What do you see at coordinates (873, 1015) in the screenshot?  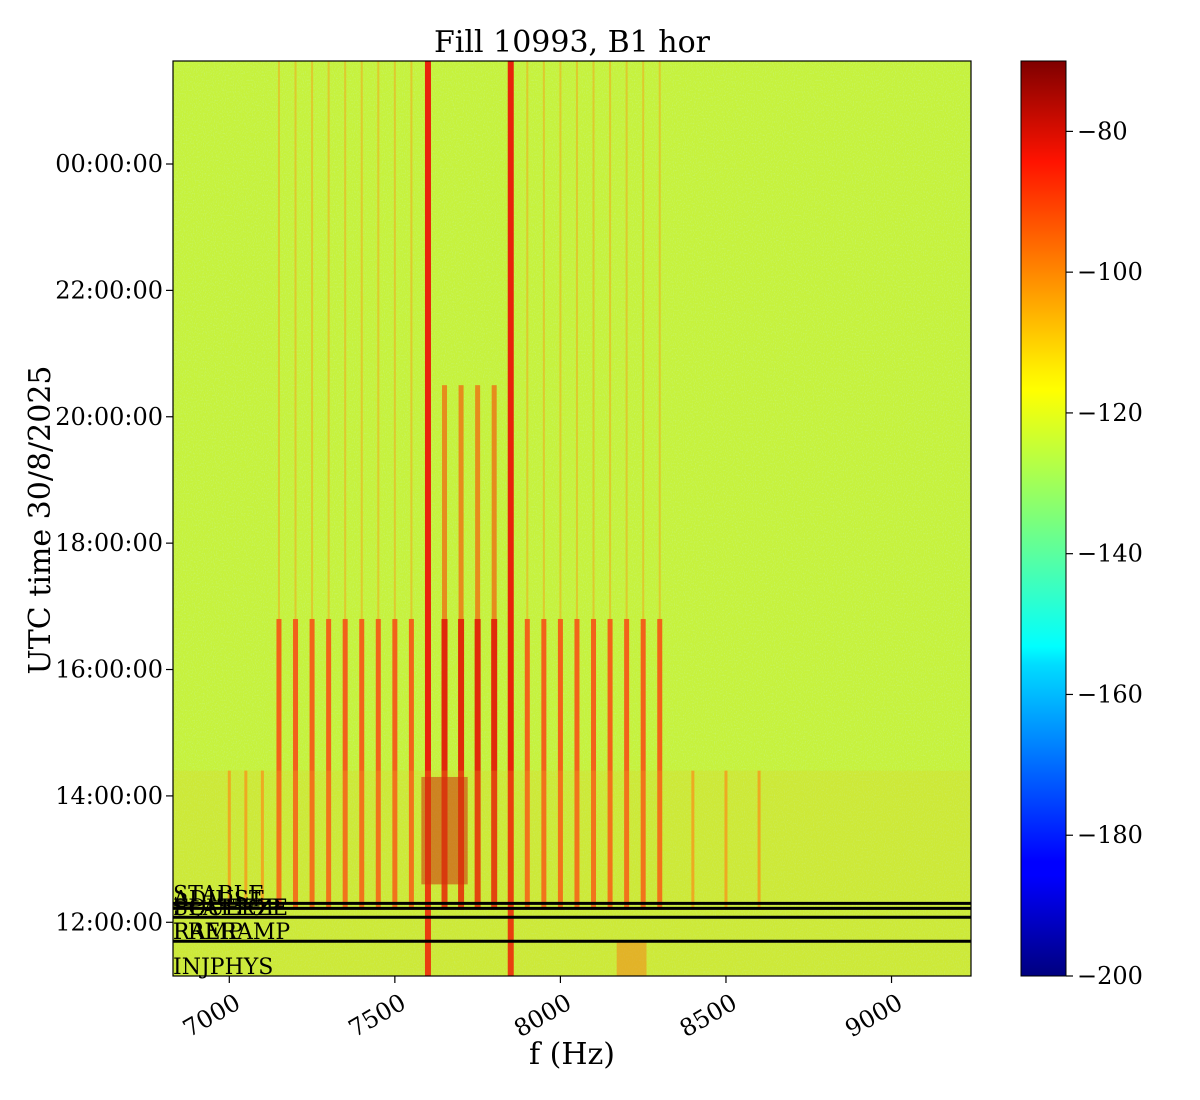 I see `x-tick-label: 9000` at bounding box center [873, 1015].